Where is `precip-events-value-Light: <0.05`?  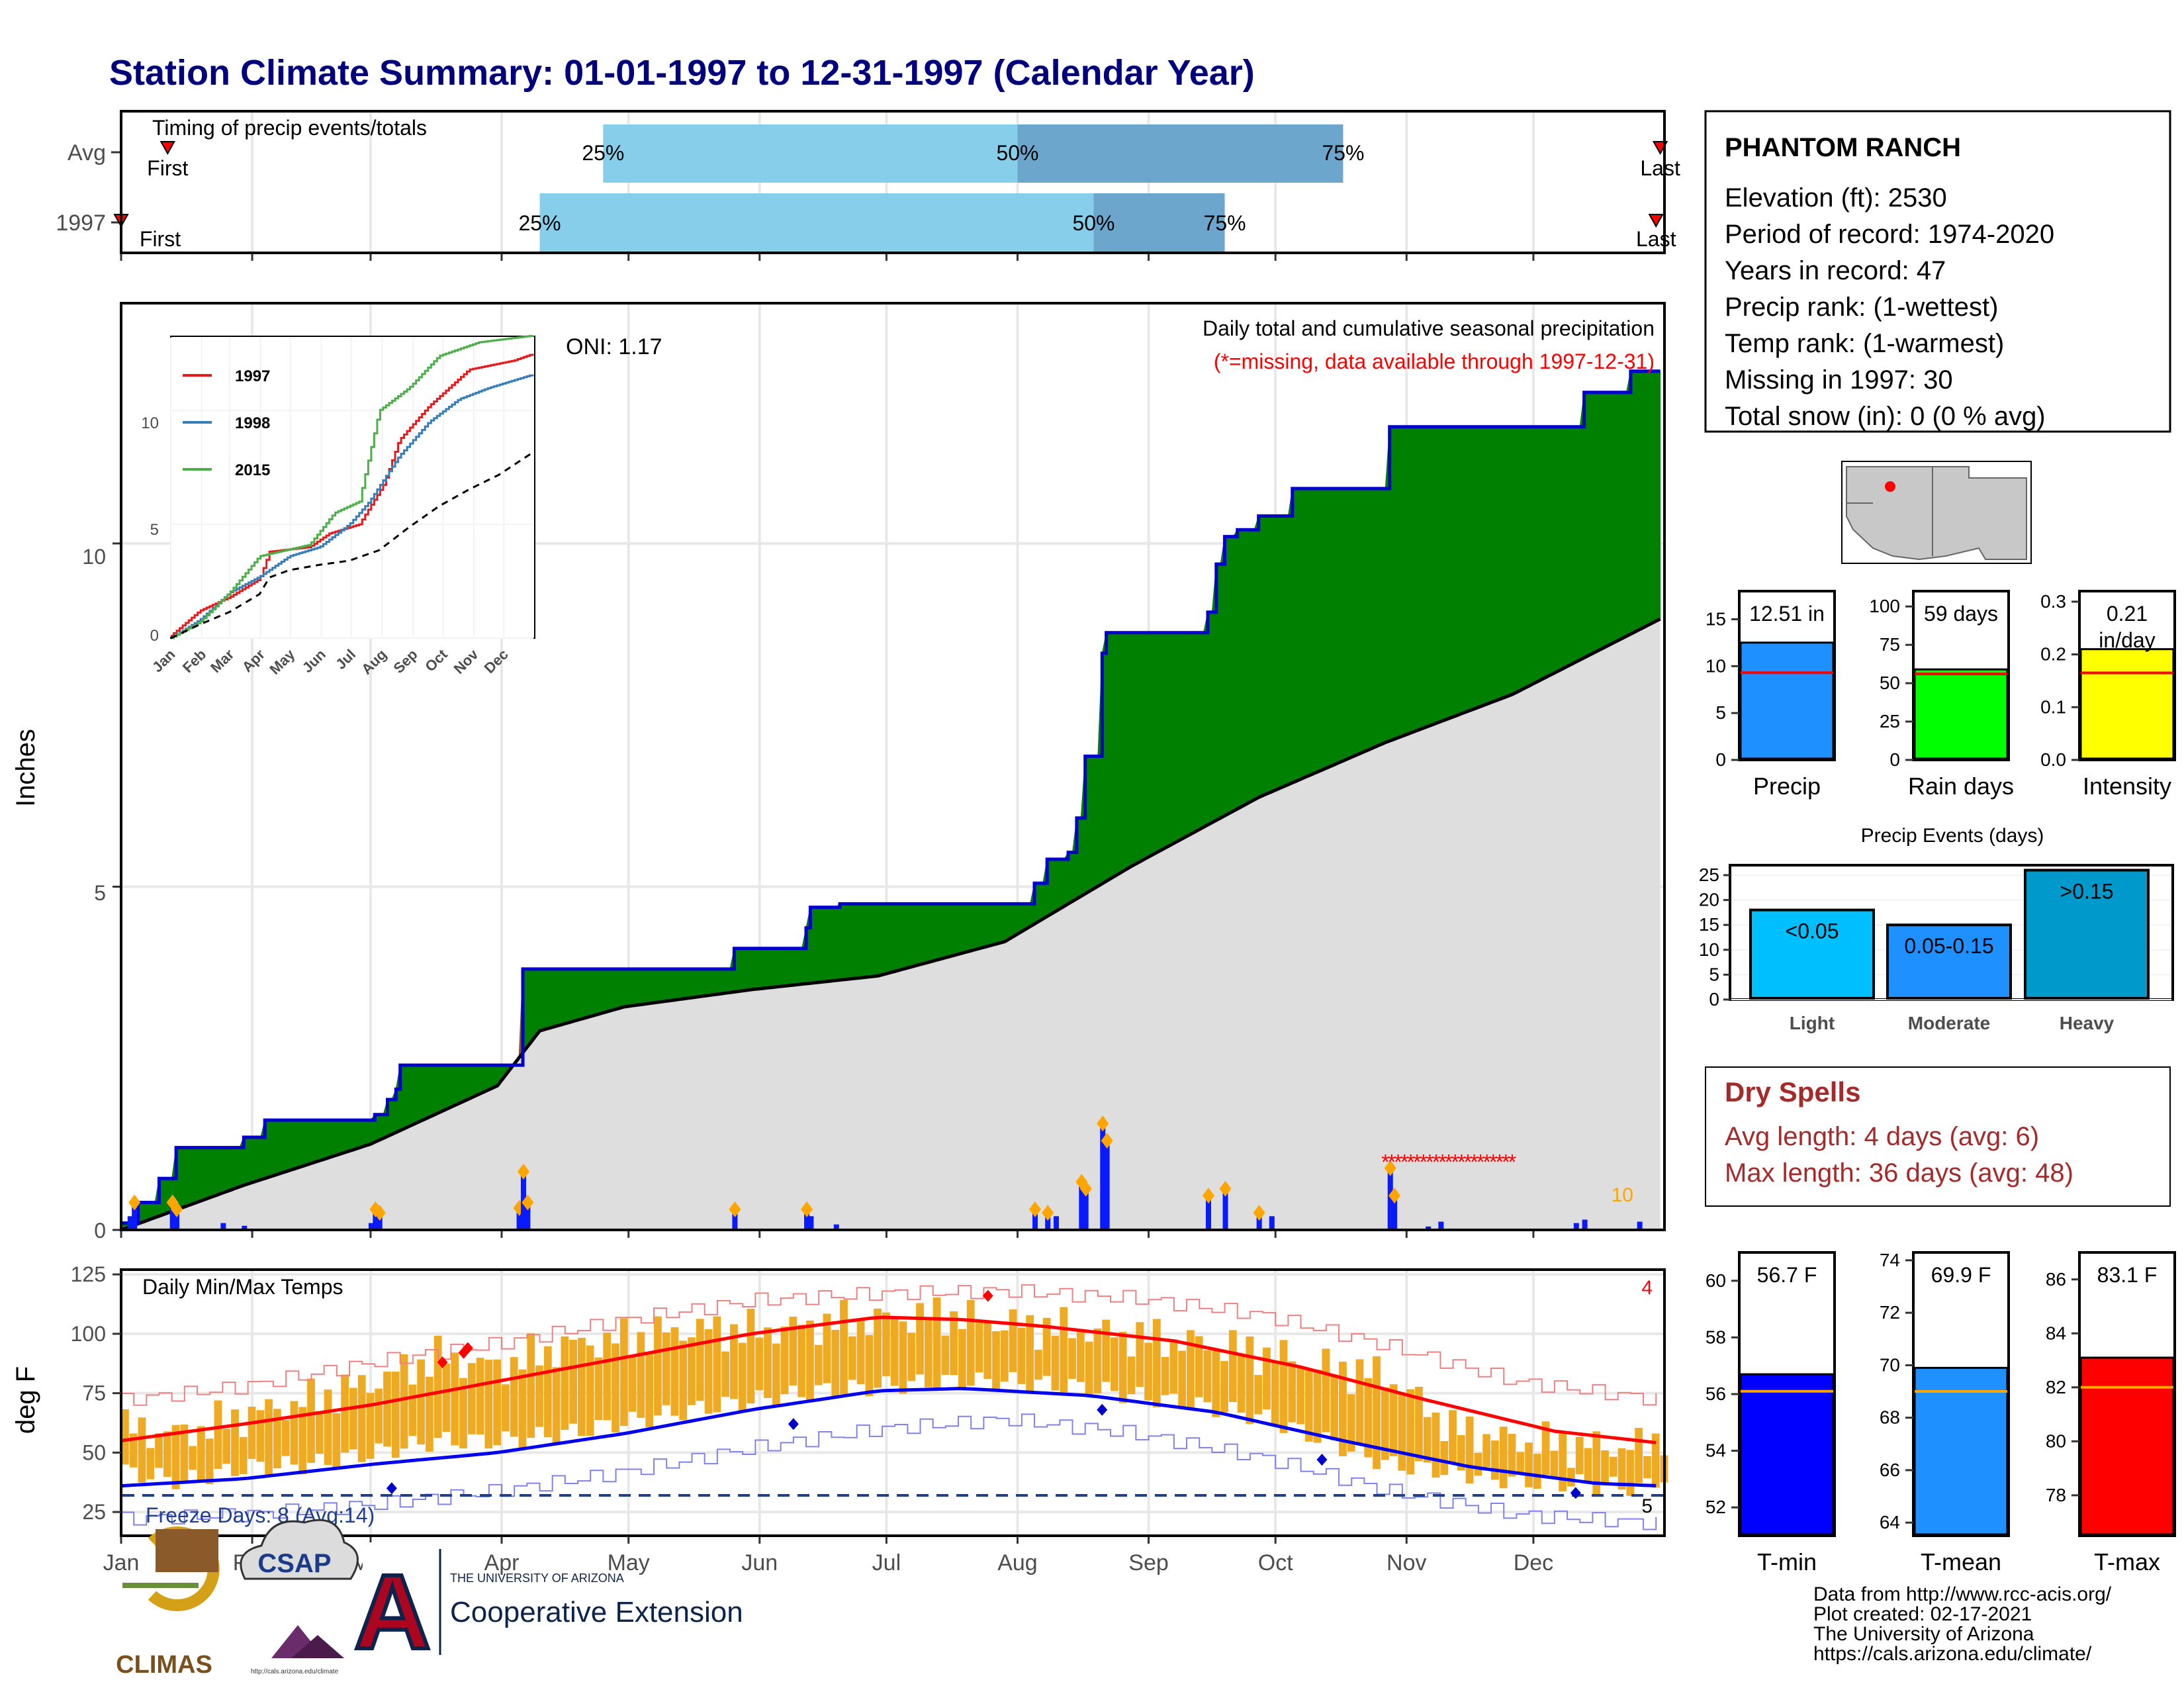
precip-events-value-Light: <0.05 is located at coordinates (1812, 931).